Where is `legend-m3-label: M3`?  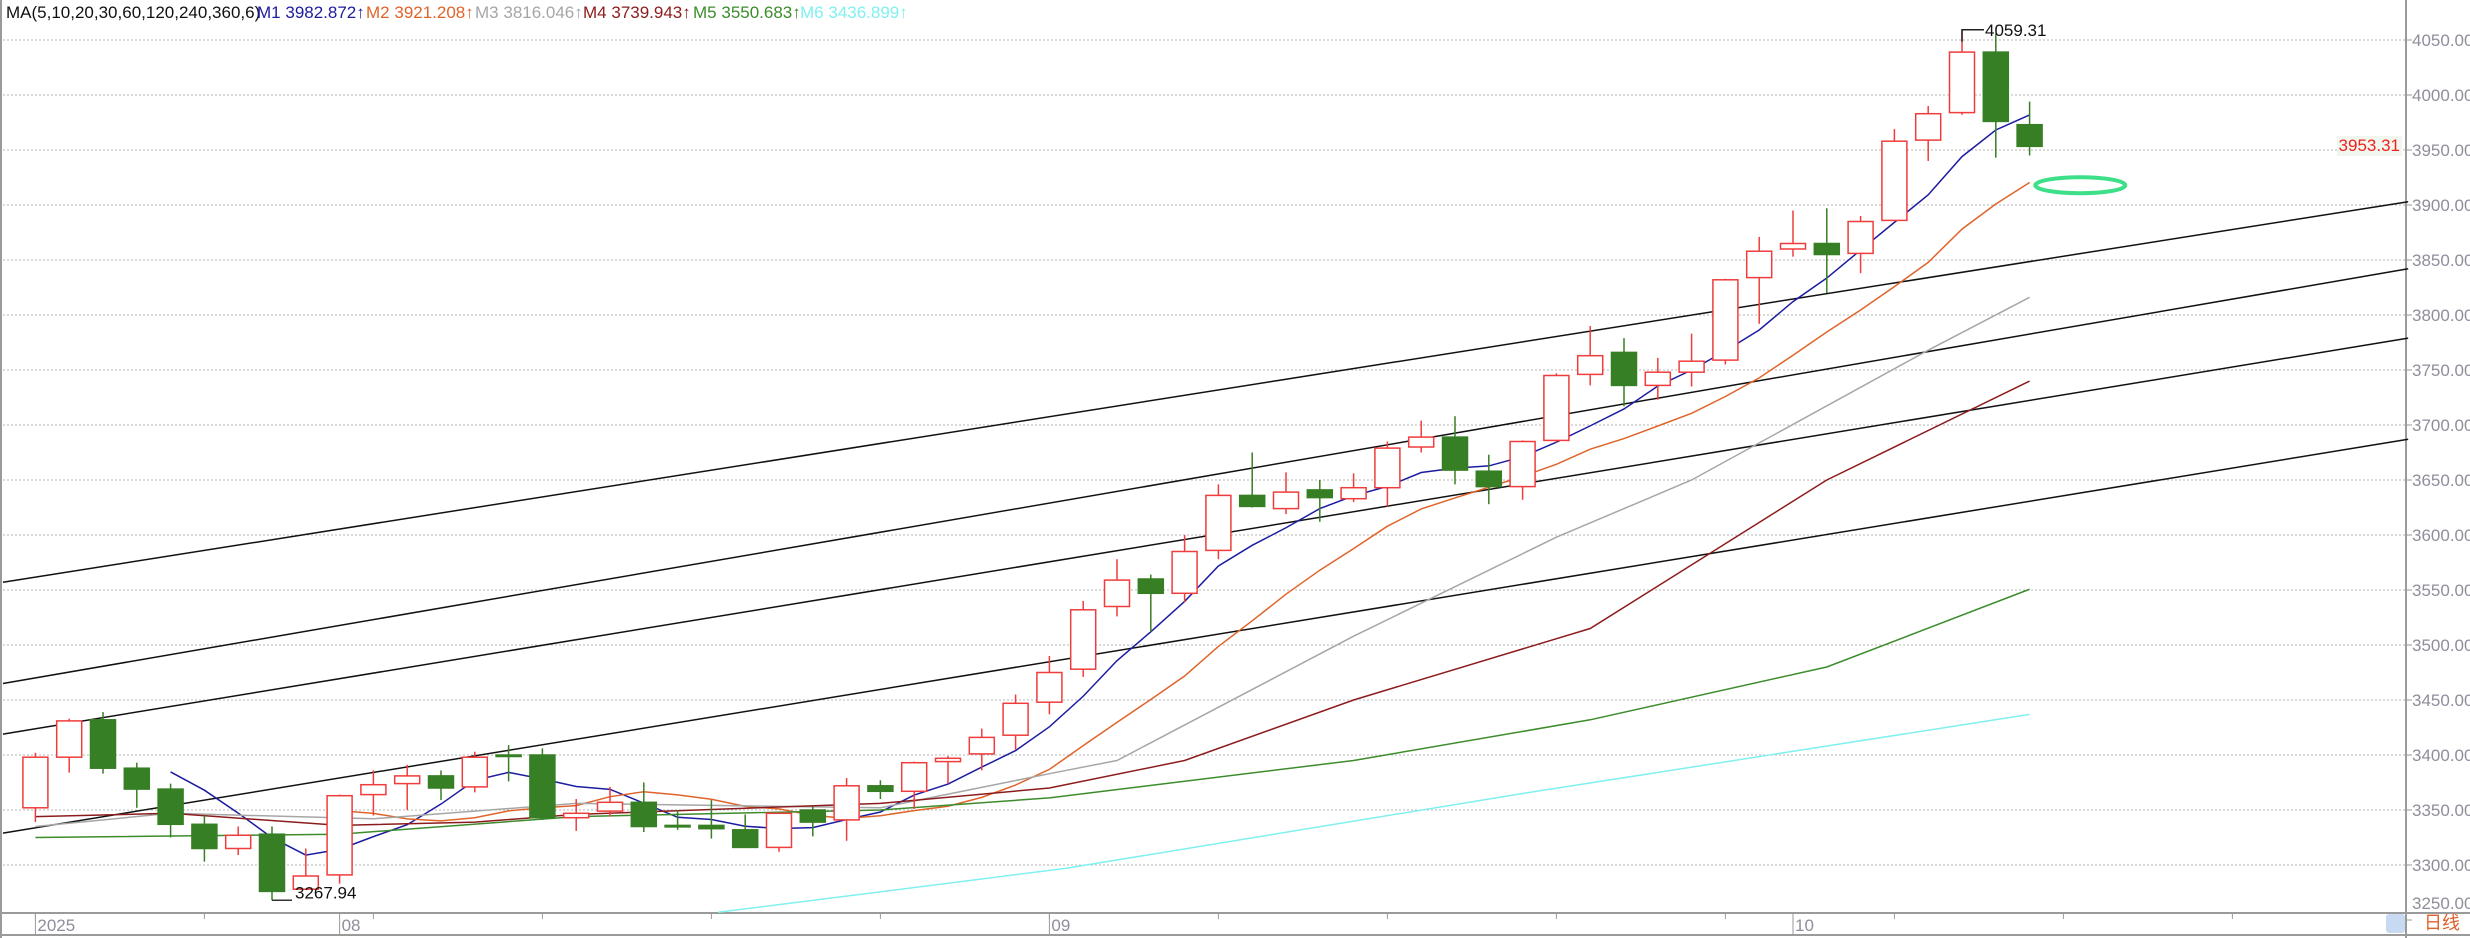 legend-m3-label: M3 is located at coordinates (487, 12).